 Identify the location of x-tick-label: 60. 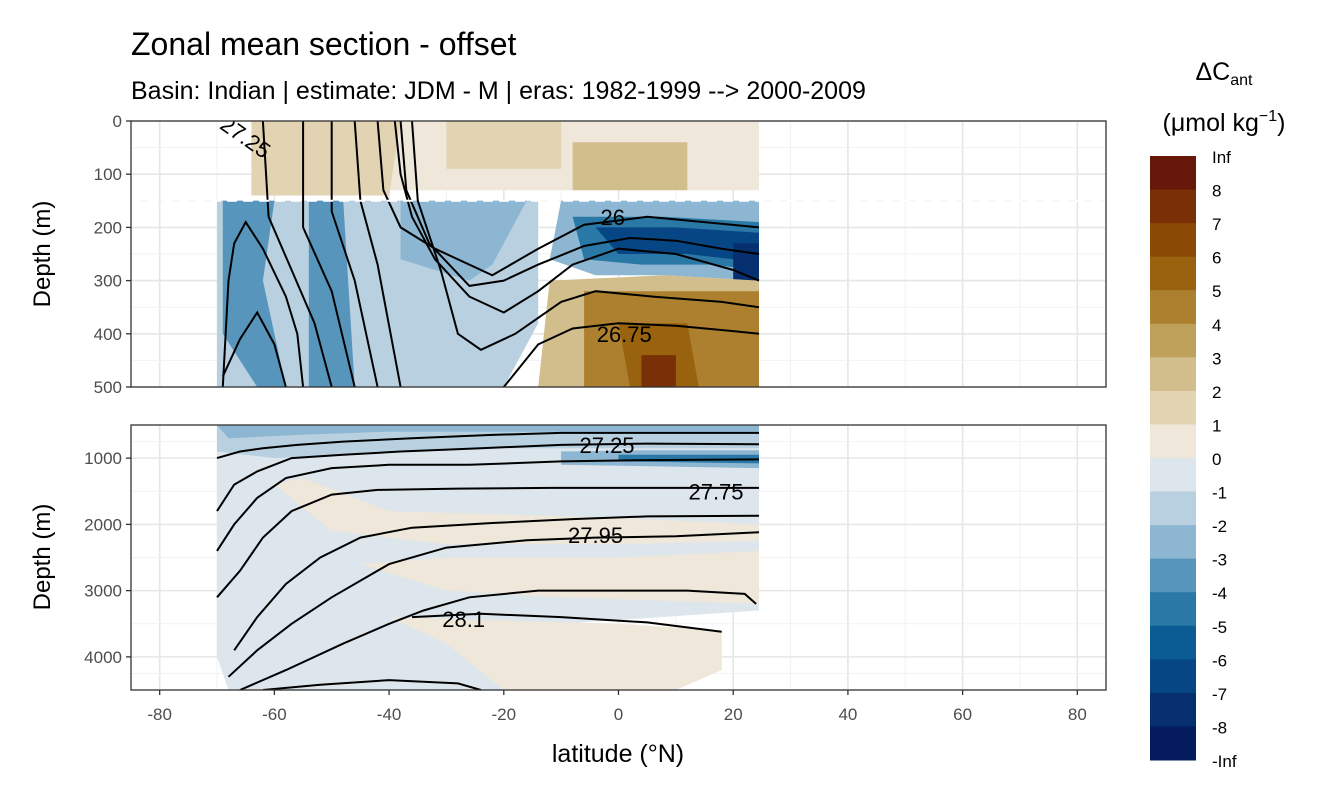
(962, 714).